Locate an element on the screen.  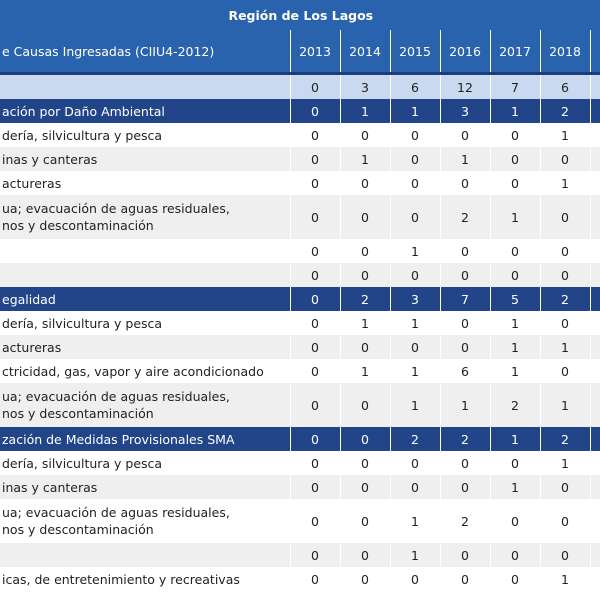
detail-row: actureras 0 0 0 0 1 1 is located at coordinates (300, 347).